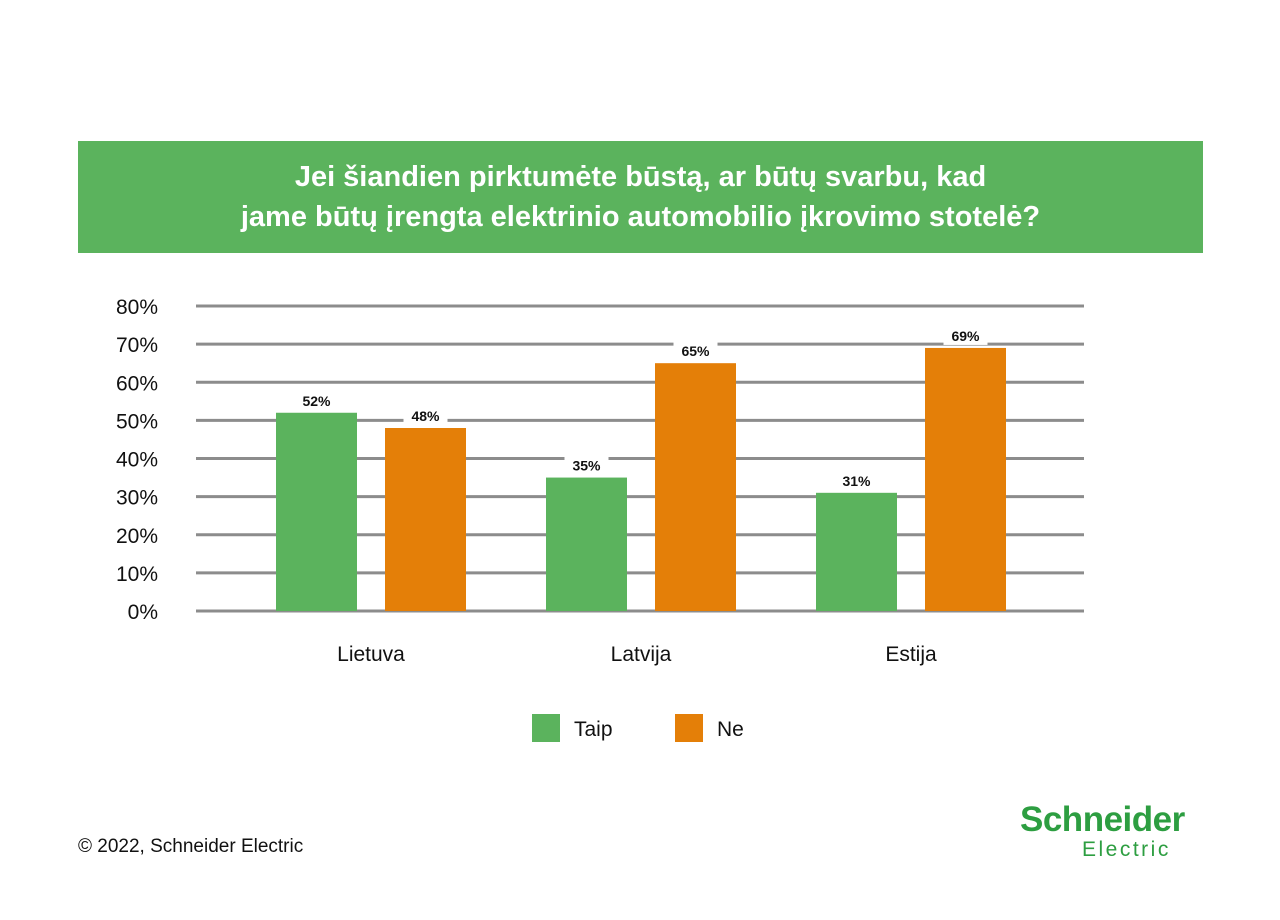 The width and height of the screenshot is (1280, 920). Describe the element at coordinates (137, 383) in the screenshot. I see `y-tick-label: 60%` at that location.